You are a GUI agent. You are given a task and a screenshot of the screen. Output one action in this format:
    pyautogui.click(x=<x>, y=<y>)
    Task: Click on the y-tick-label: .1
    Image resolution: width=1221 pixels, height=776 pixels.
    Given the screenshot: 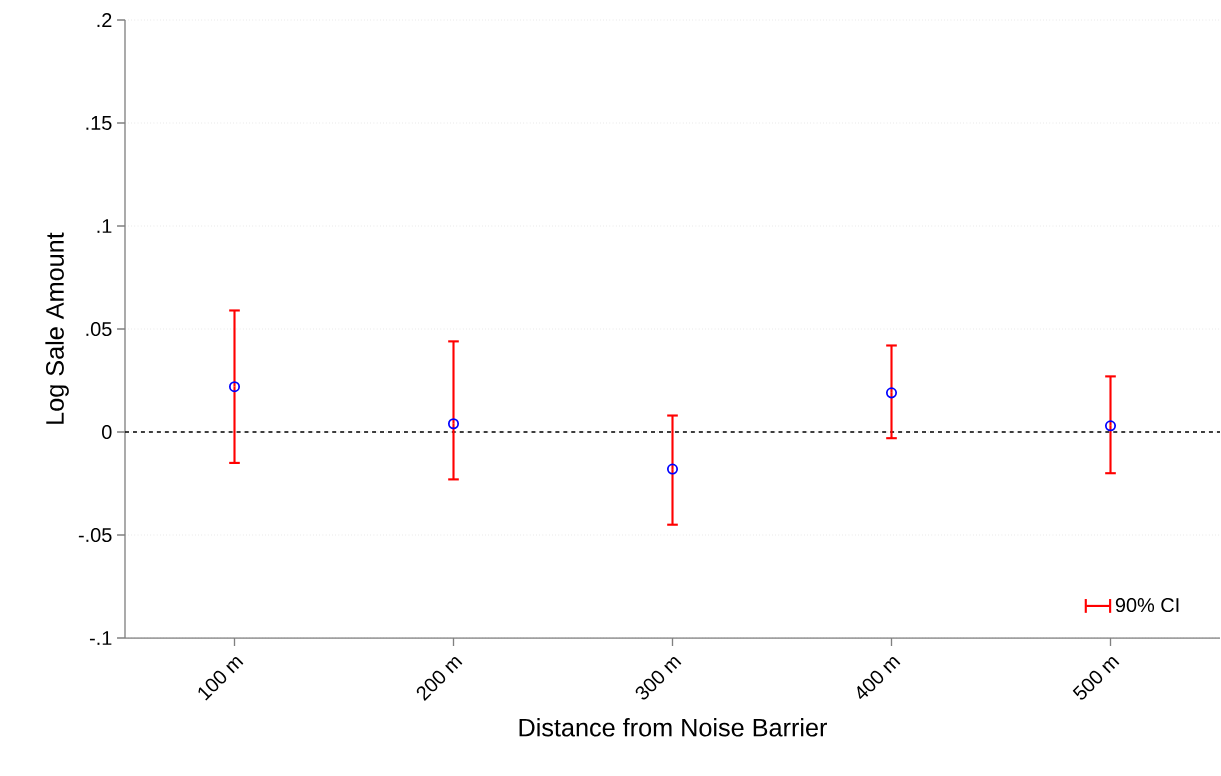 What is the action you would take?
    pyautogui.click(x=104, y=226)
    